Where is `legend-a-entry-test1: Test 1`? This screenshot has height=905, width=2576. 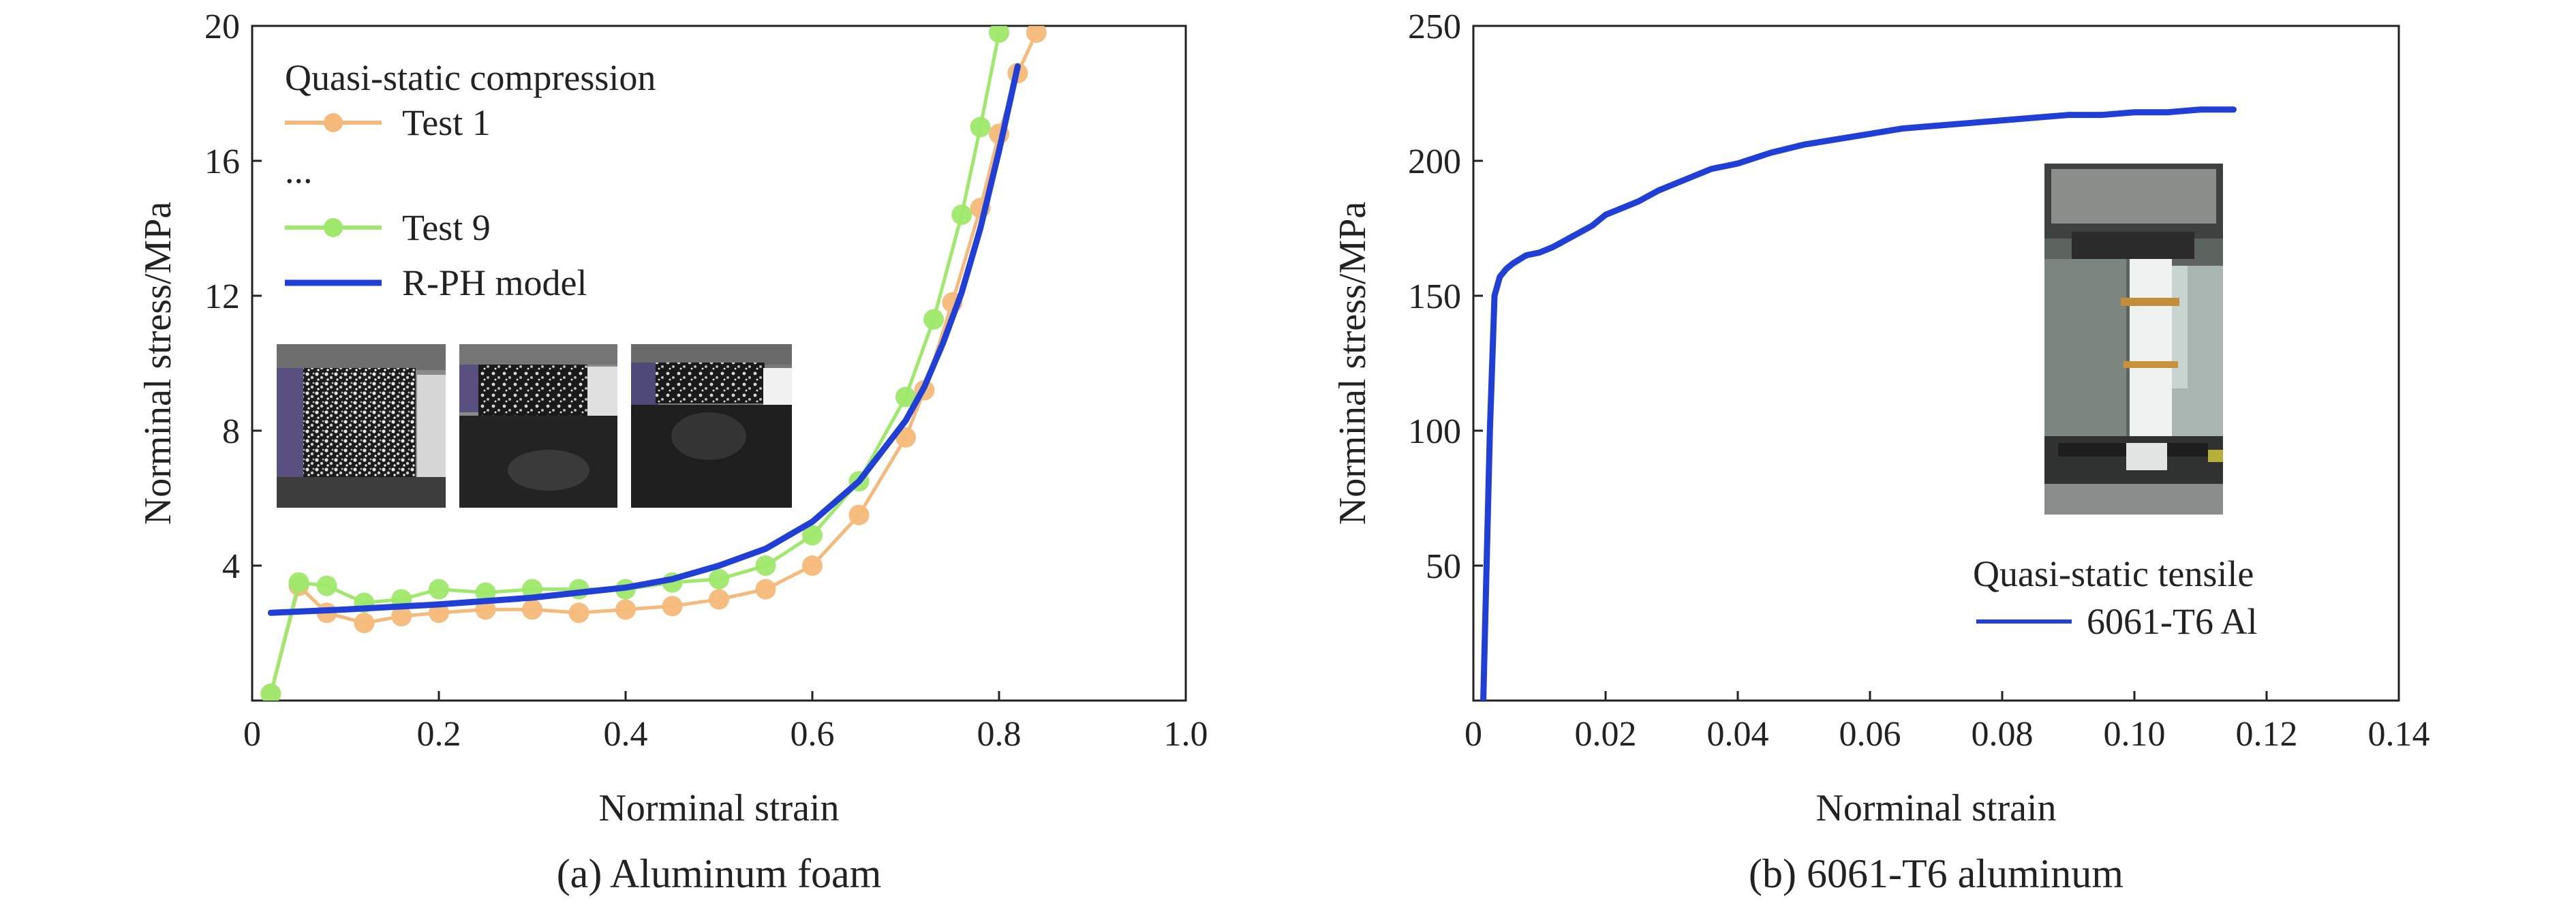
legend-a-entry-test1: Test 1 is located at coordinates (388, 123).